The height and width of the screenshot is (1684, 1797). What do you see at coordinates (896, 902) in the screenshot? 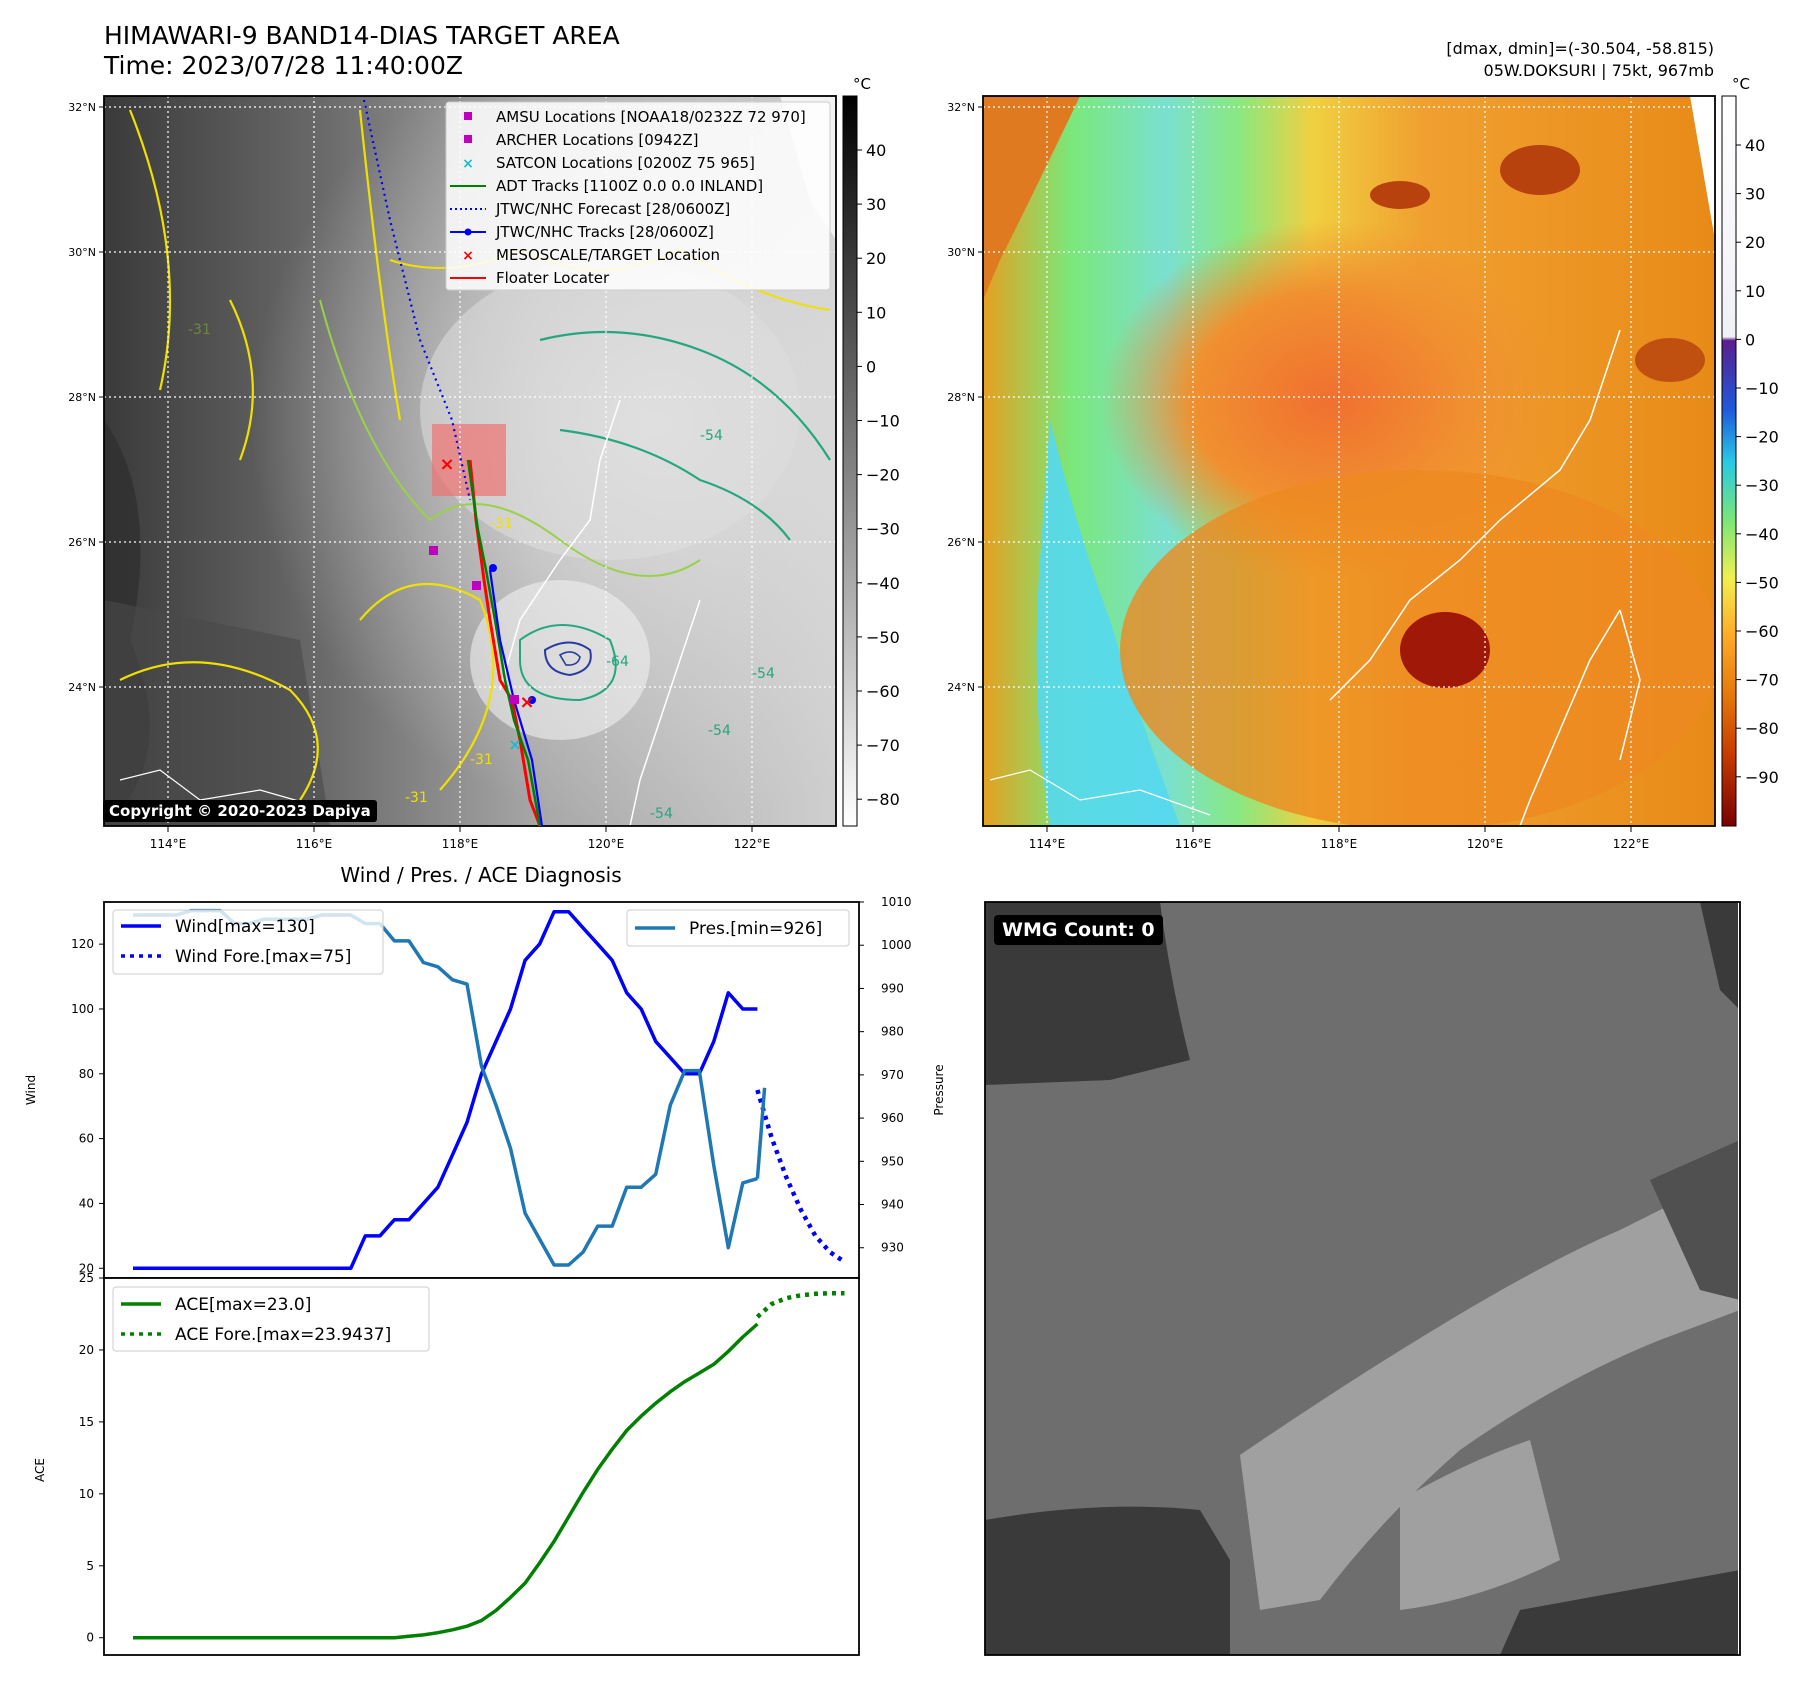
I see `pressure-tick-label: 1010` at bounding box center [896, 902].